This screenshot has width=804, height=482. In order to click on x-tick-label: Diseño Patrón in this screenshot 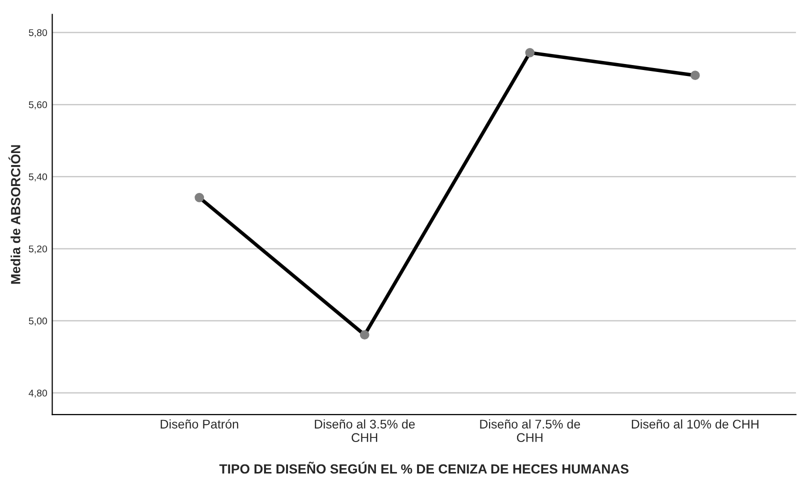, I will do `click(199, 424)`.